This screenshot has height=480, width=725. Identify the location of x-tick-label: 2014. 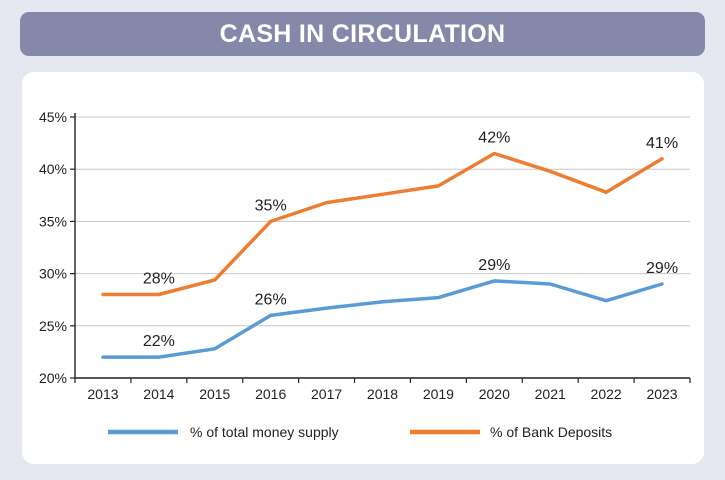
(158, 394).